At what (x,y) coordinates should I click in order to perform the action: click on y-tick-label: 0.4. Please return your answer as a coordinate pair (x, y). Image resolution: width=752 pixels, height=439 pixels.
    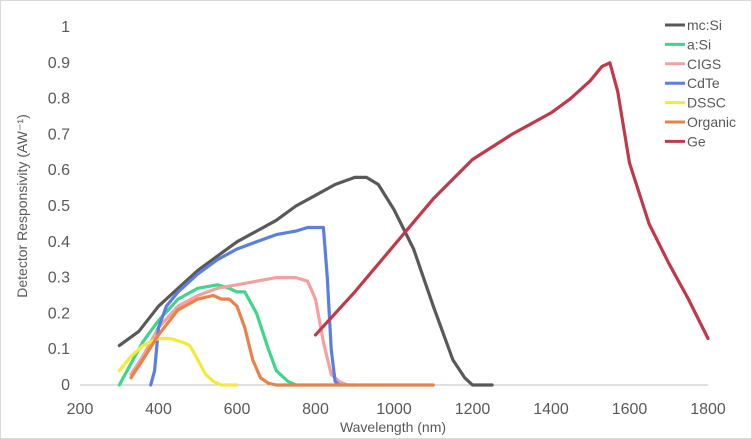
    Looking at the image, I should click on (59, 242).